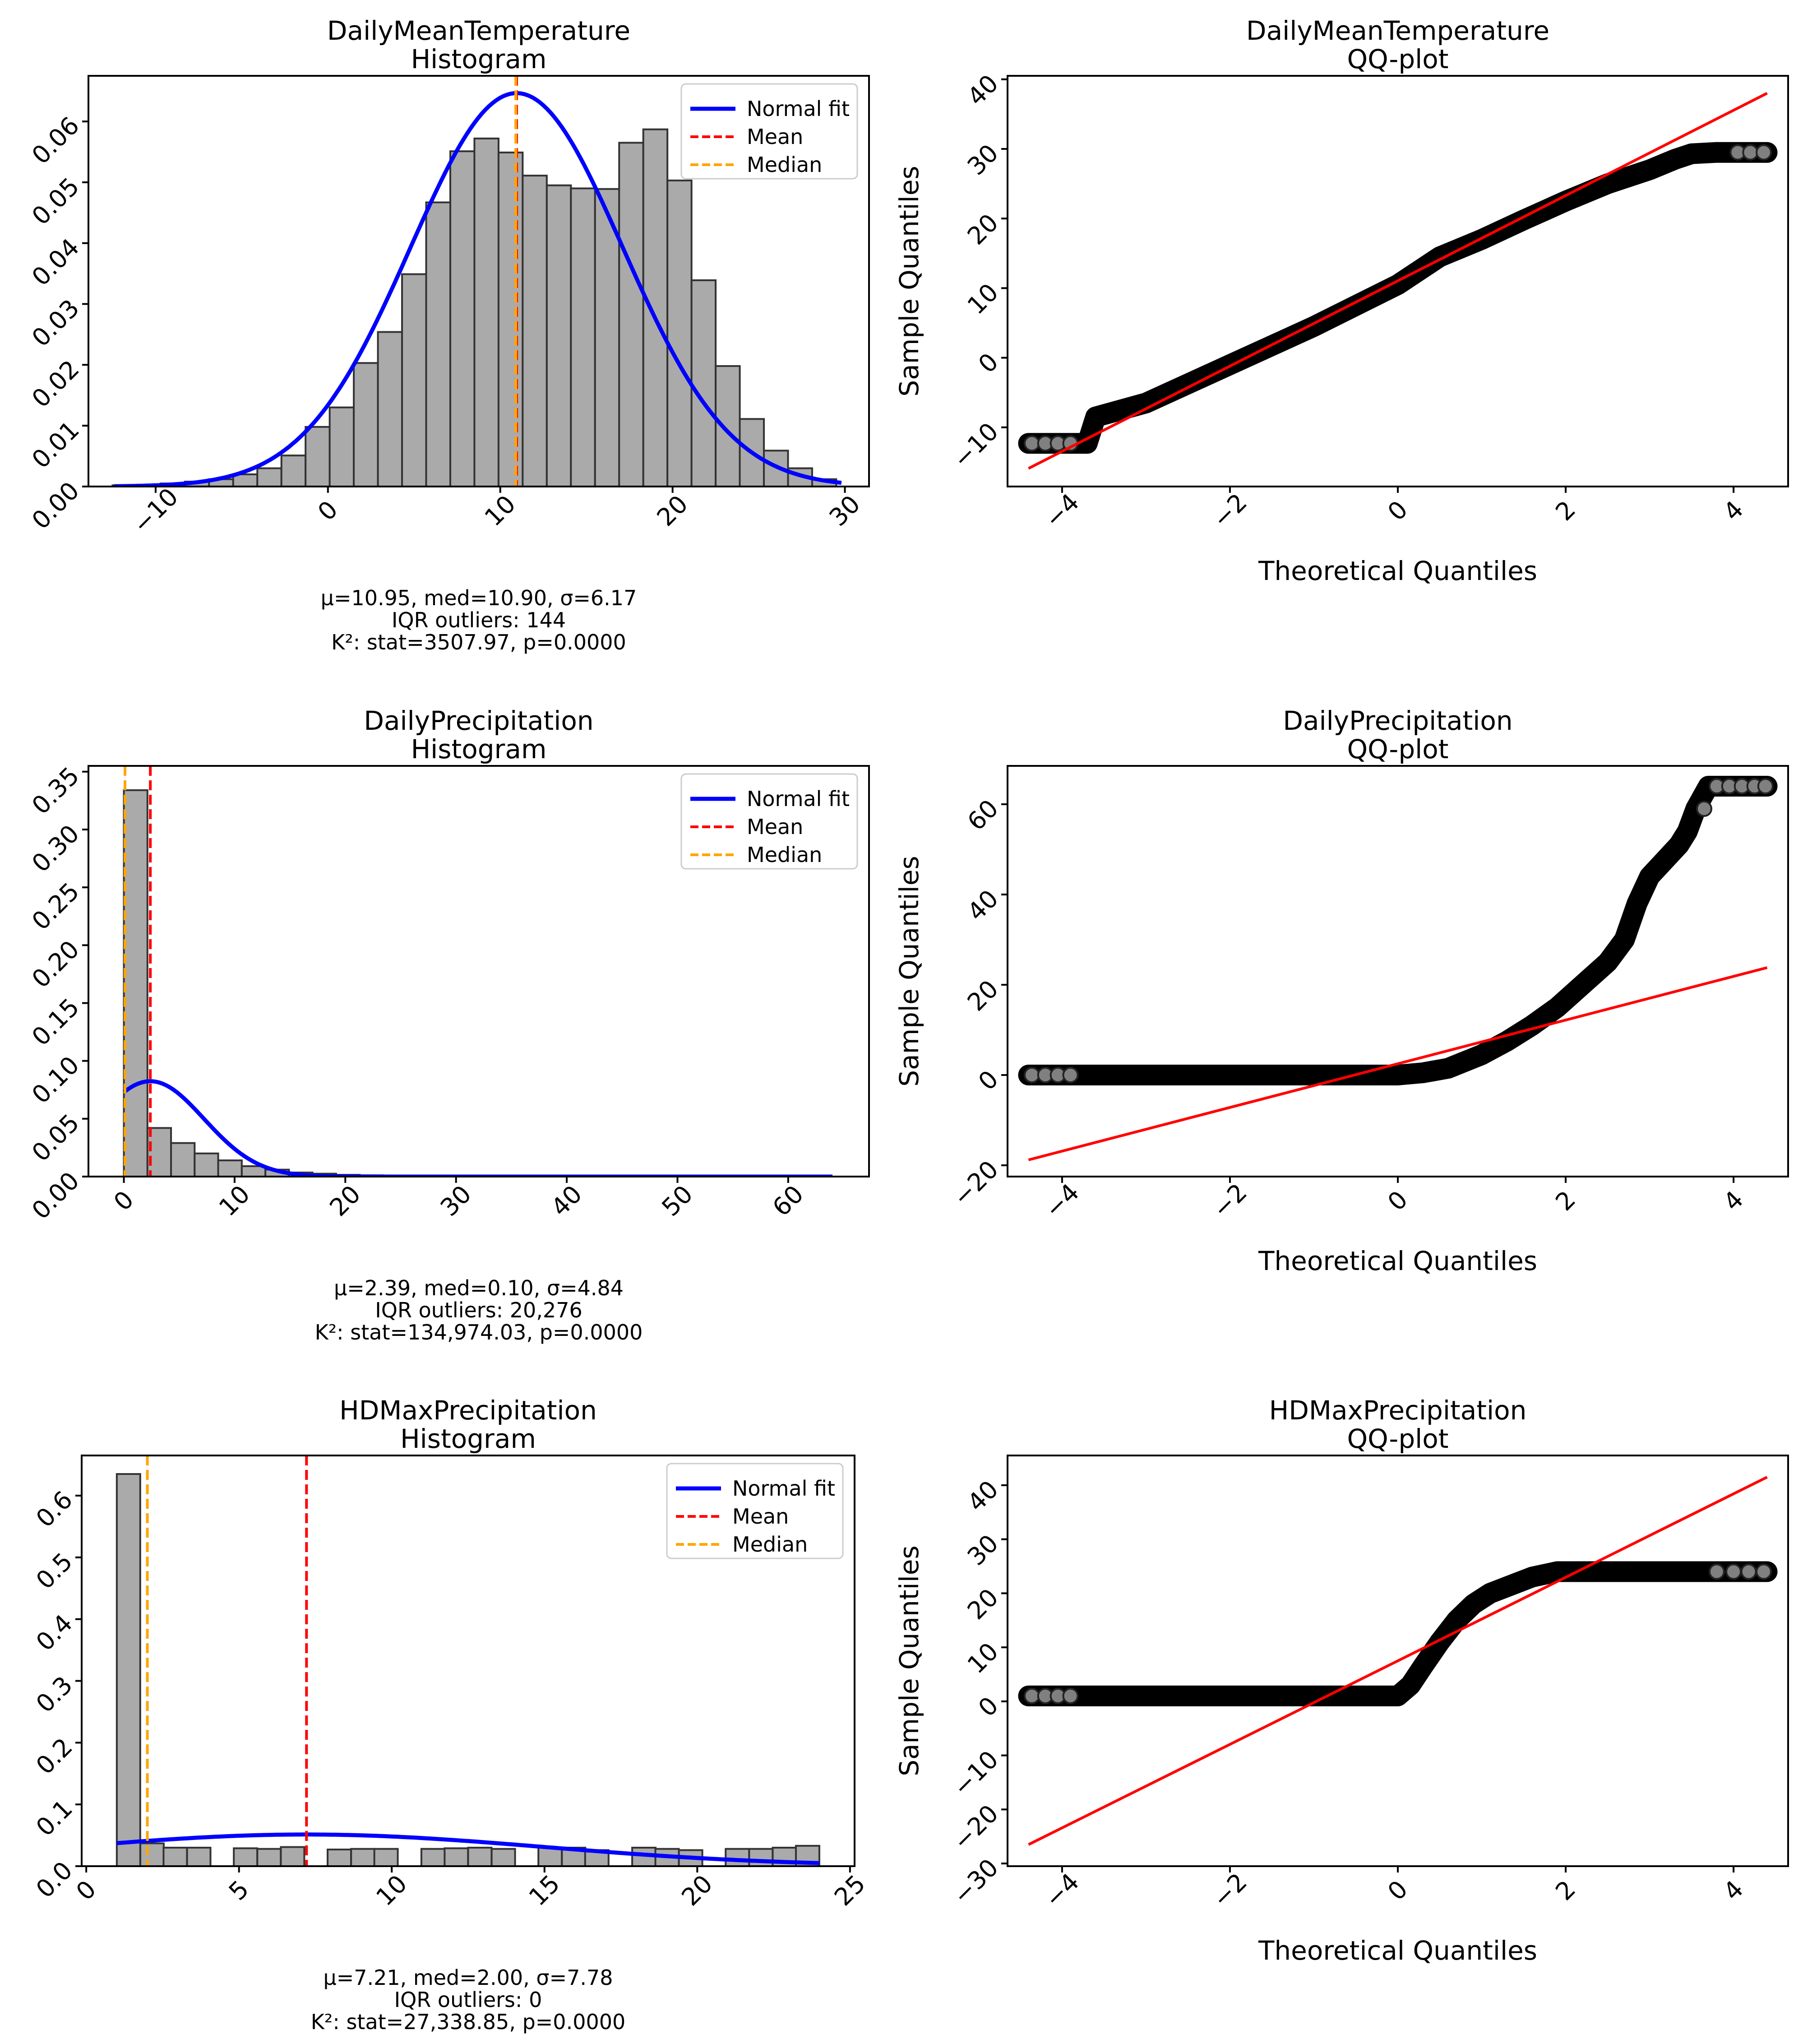 The width and height of the screenshot is (1803, 2044). What do you see at coordinates (55, 906) in the screenshot?
I see `y-tick-label: 0.25` at bounding box center [55, 906].